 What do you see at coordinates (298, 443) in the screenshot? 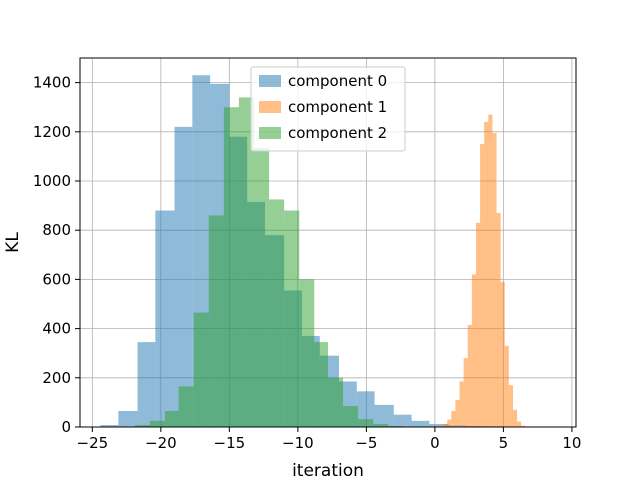
I see `x-tick-label: −10` at bounding box center [298, 443].